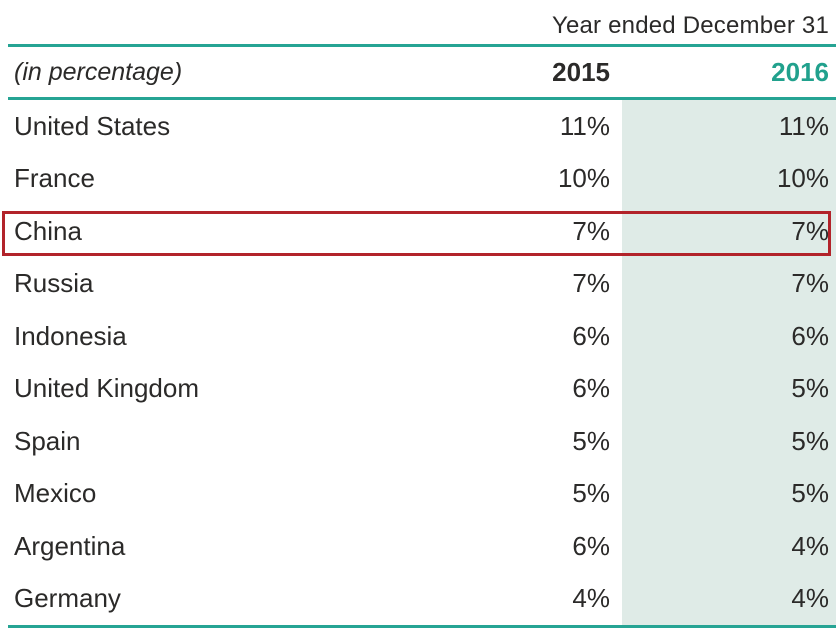  What do you see at coordinates (418, 493) in the screenshot?
I see `table-row: Mexico 5% 5%` at bounding box center [418, 493].